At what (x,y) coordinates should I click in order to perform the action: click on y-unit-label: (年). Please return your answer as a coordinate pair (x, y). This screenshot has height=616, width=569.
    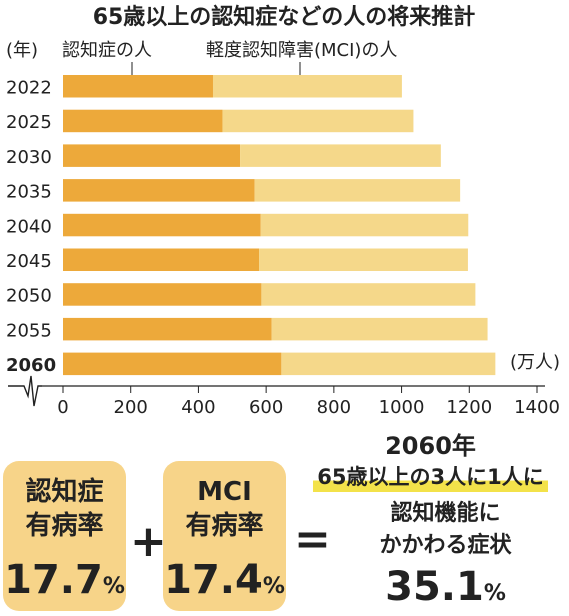
    Looking at the image, I should click on (22, 50).